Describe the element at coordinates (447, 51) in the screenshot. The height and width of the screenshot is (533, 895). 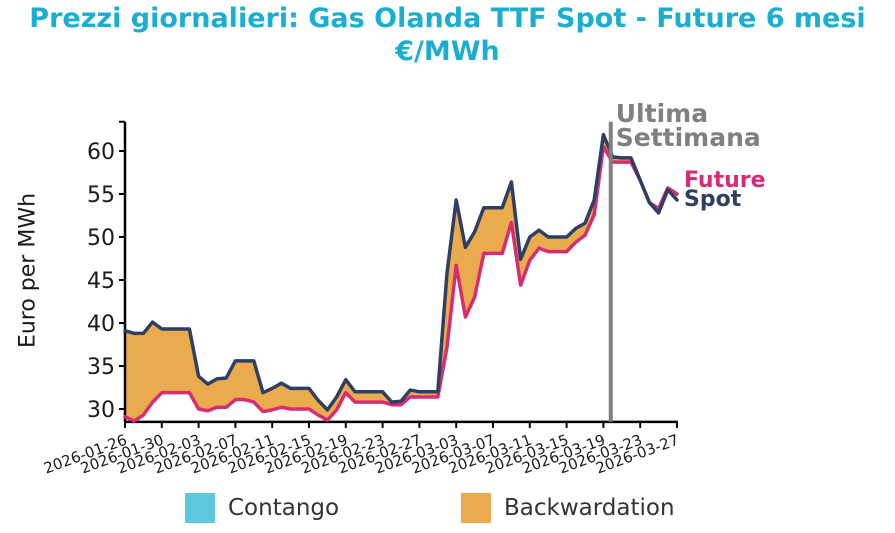
I see `chart-title-line2: €/MWh` at that location.